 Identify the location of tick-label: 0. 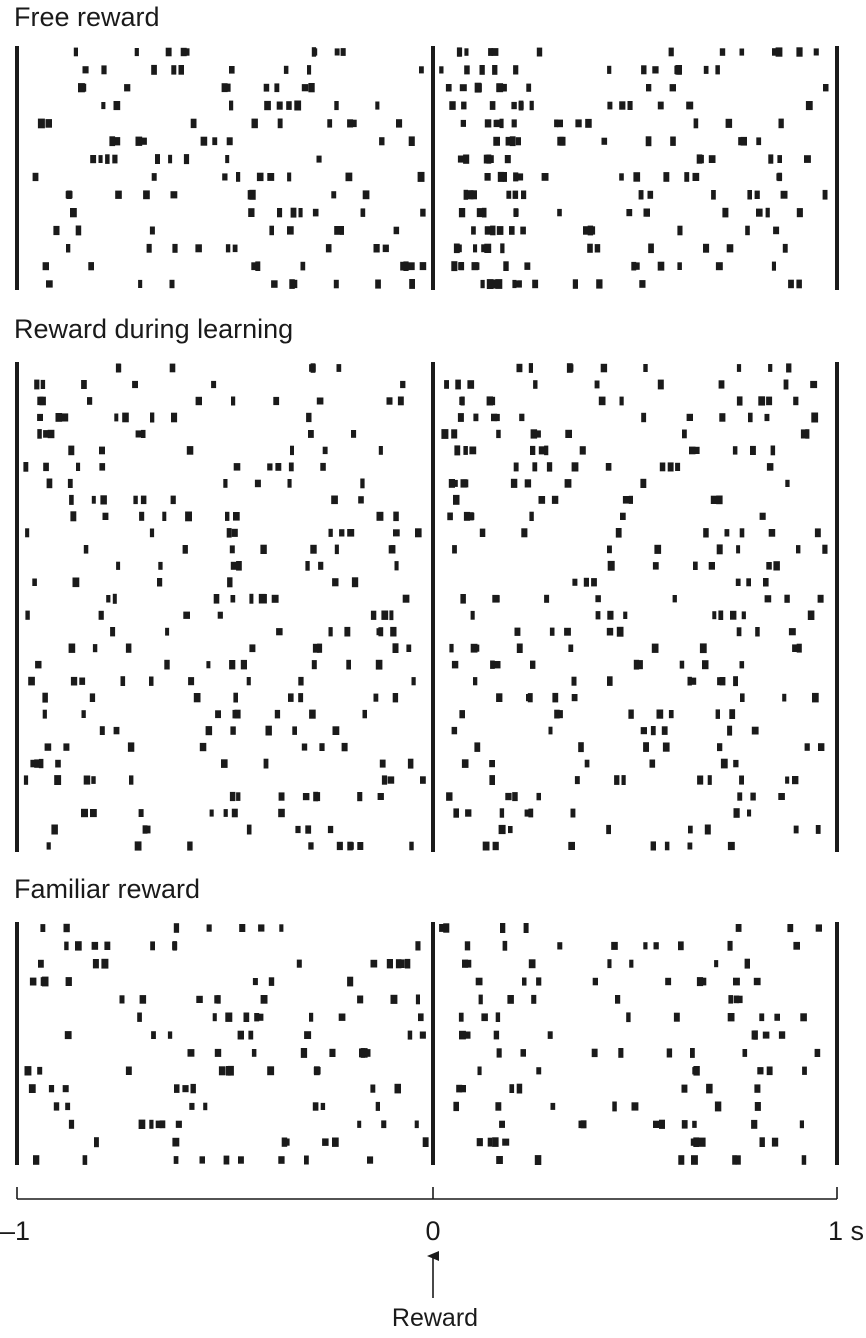
(432, 1231).